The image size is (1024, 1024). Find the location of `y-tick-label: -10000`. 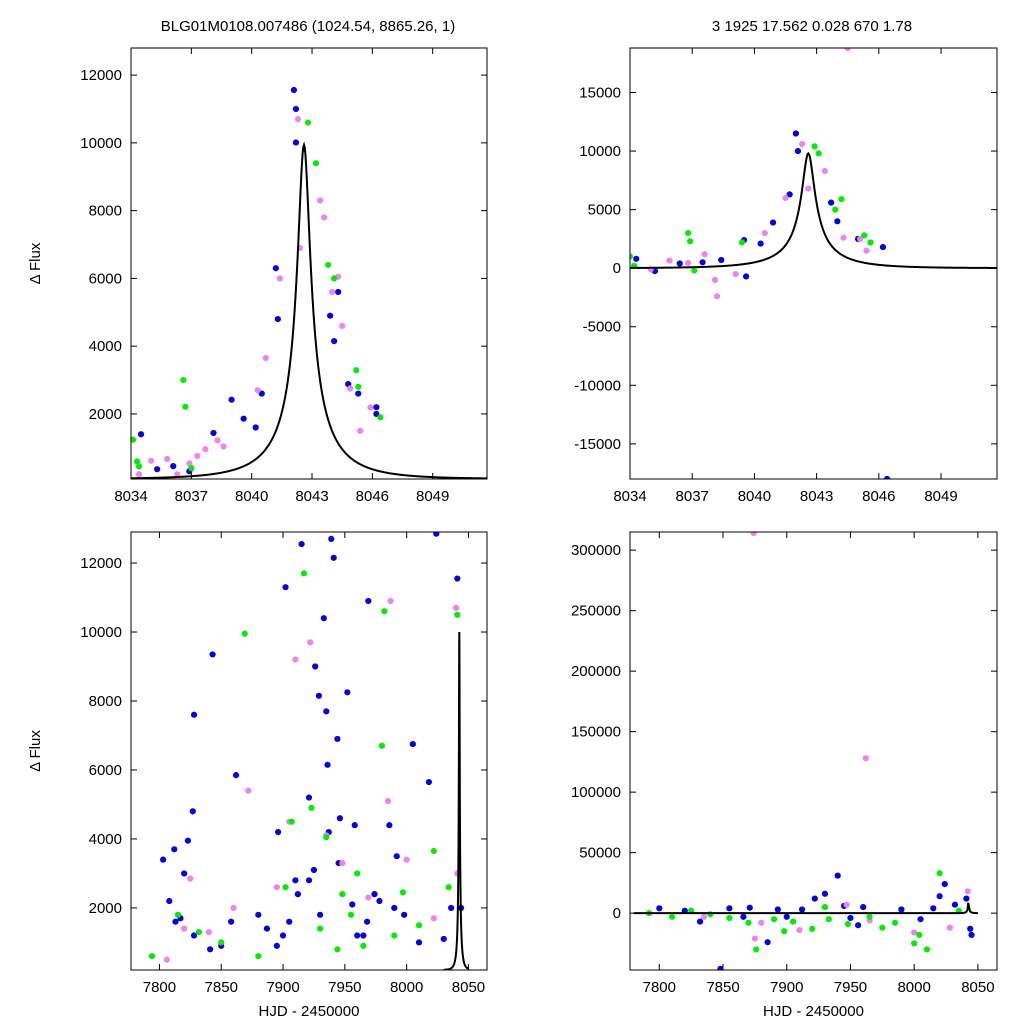

y-tick-label: -10000 is located at coordinates (597, 385).